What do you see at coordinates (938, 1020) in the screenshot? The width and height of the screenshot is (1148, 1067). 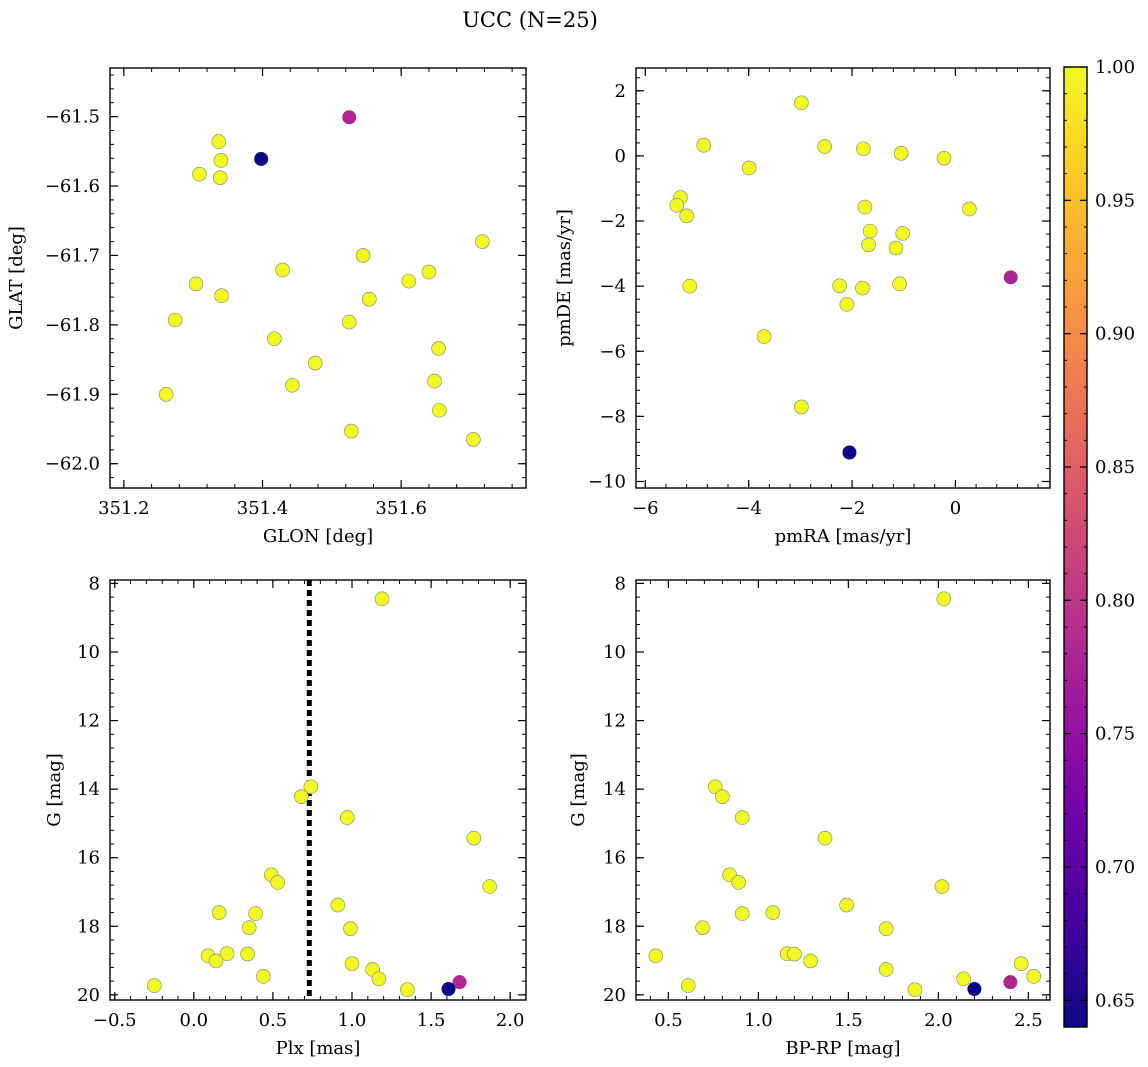 I see `x-tick-label: 2.0` at bounding box center [938, 1020].